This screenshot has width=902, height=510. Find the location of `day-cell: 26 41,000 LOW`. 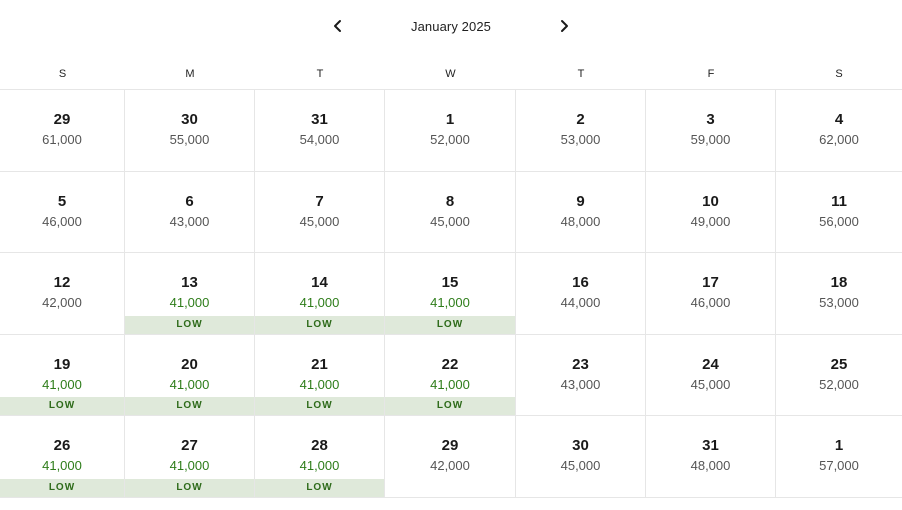

day-cell: 26 41,000 LOW is located at coordinates (62, 457).